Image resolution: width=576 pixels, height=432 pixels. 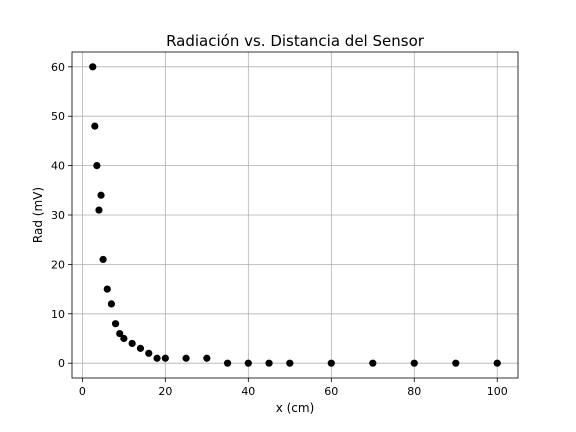 I want to click on y-tick-label: 40, so click(x=58, y=166).